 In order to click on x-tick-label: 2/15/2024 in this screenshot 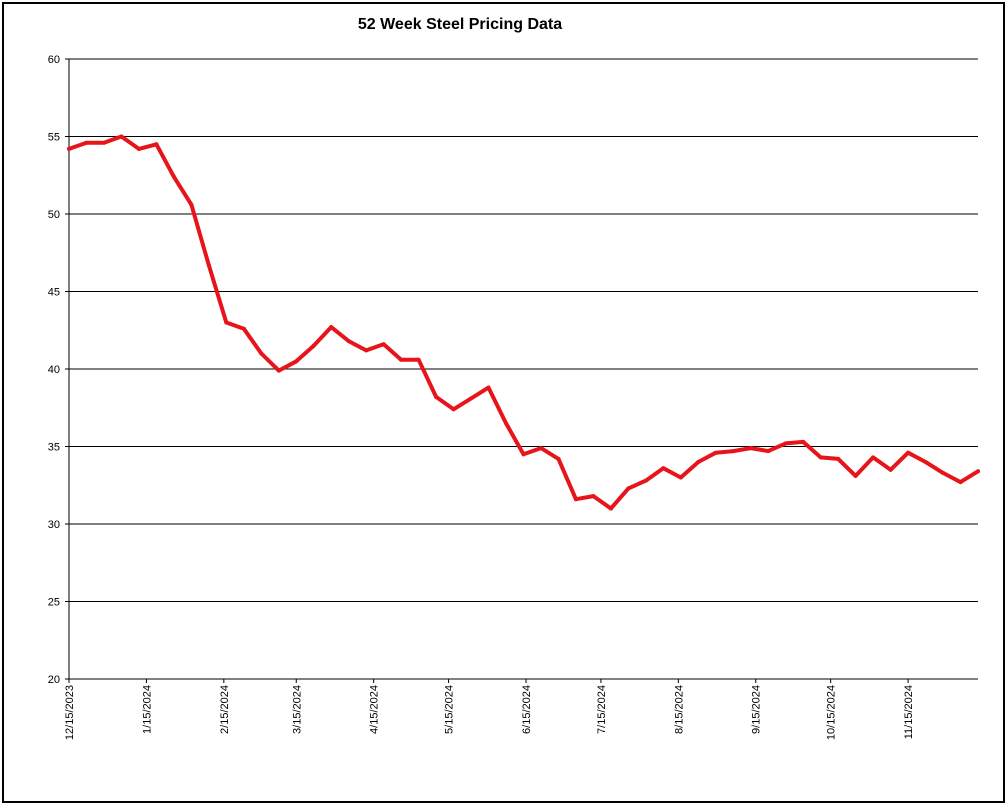, I will do `click(225, 709)`.